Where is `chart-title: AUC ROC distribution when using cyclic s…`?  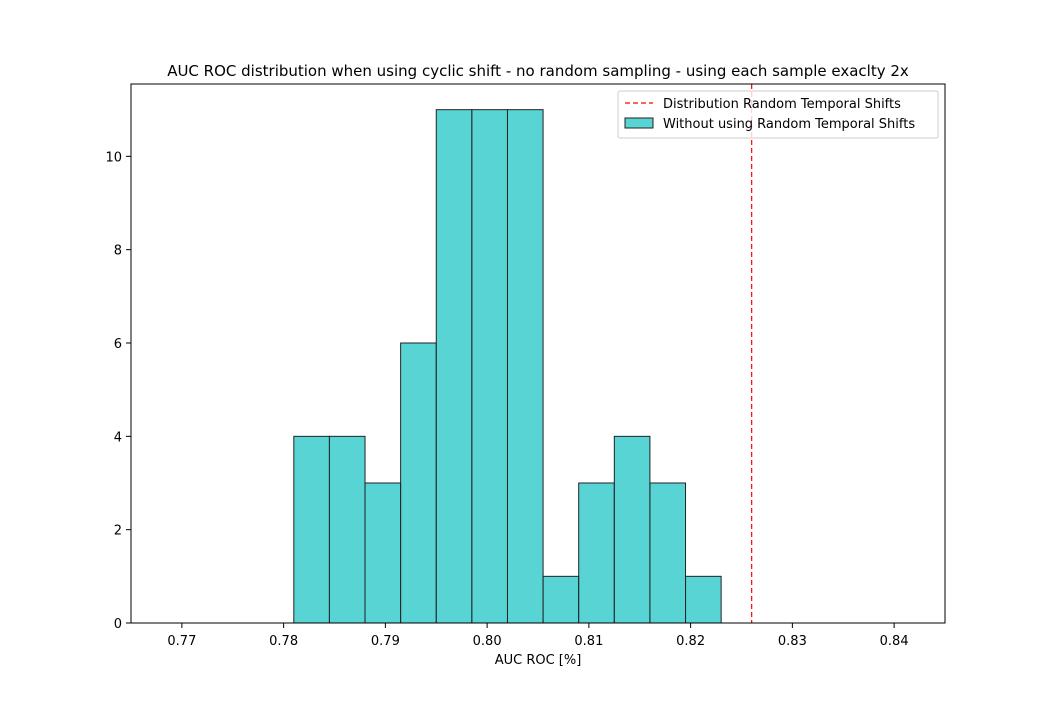
chart-title: AUC ROC distribution when using cyclic s… is located at coordinates (538, 71).